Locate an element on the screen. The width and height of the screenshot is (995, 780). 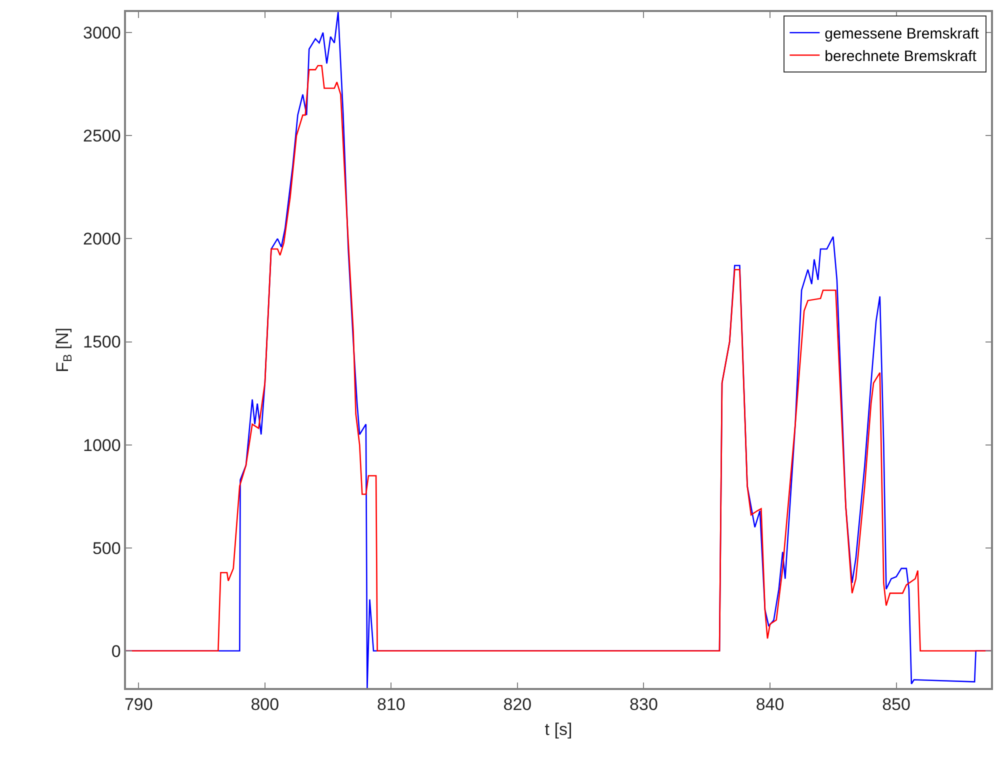
x-tick-label: 840 is located at coordinates (770, 704).